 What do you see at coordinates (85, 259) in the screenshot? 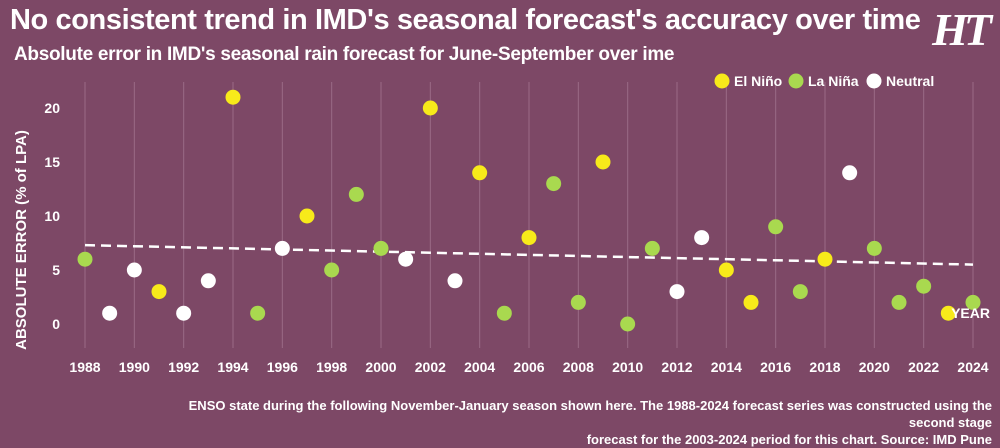
I see `data-point-1988` at bounding box center [85, 259].